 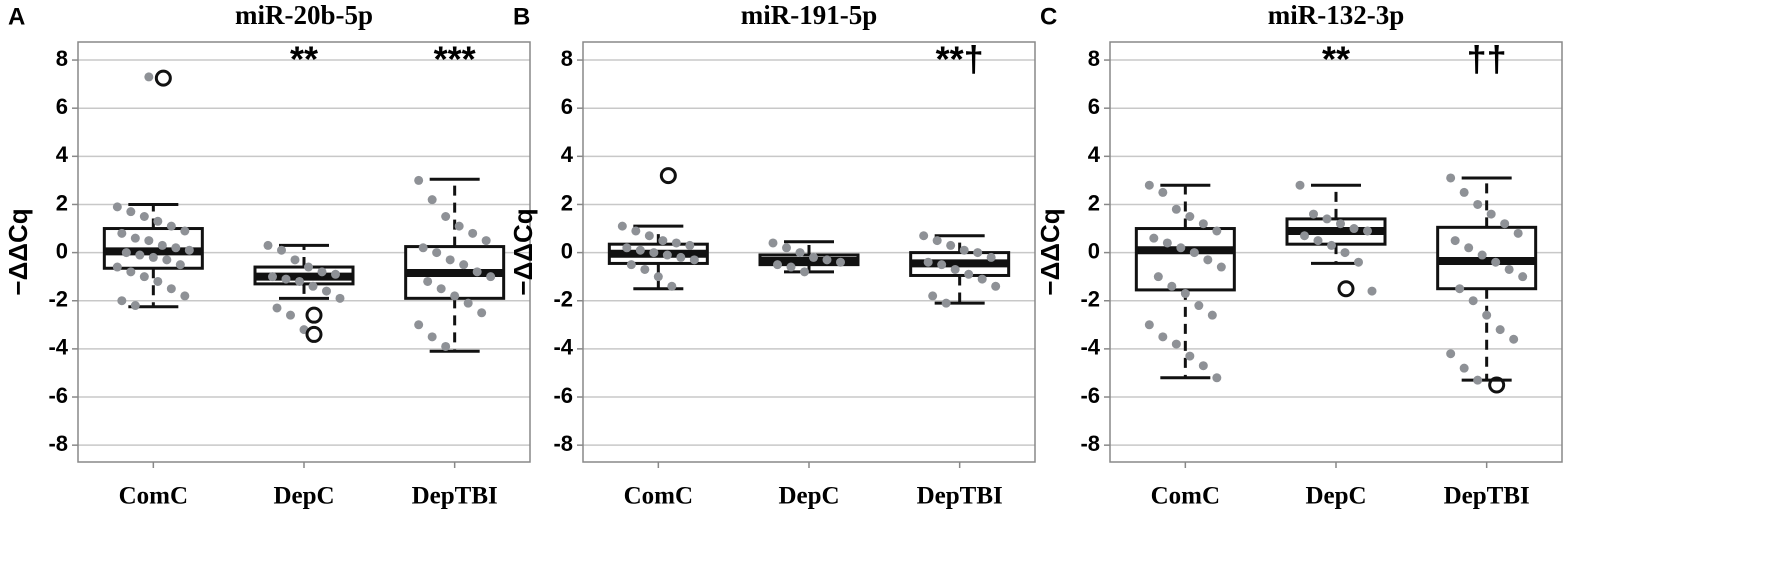 I want to click on panel-label: A, so click(x=16, y=16).